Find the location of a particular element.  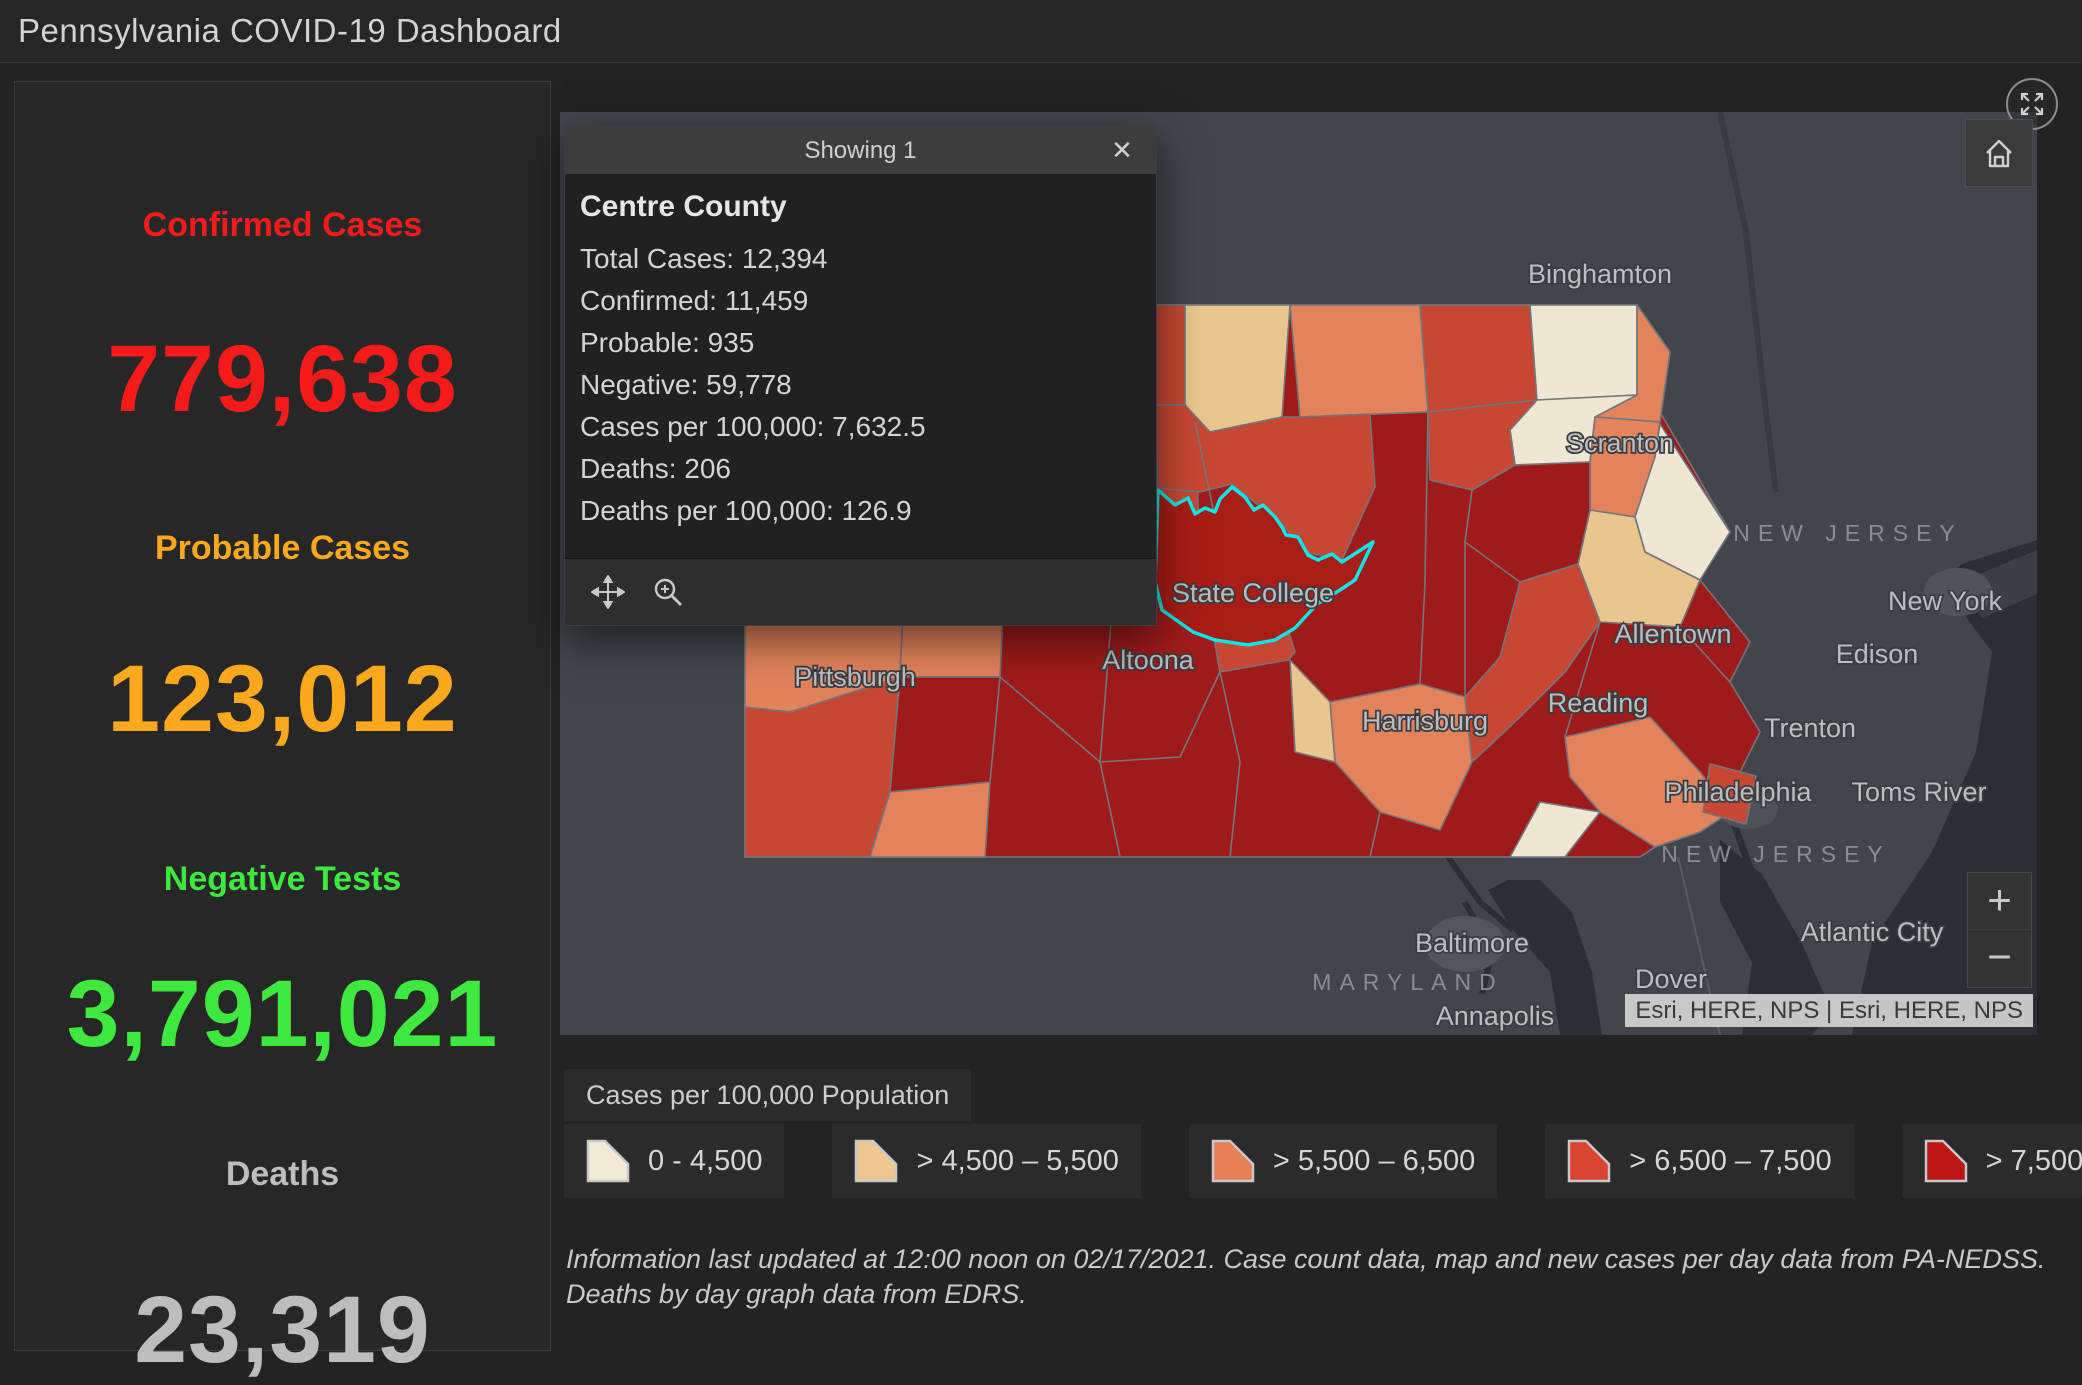

legend-item-label: > 4,500 – 5,500 is located at coordinates (1017, 1160).